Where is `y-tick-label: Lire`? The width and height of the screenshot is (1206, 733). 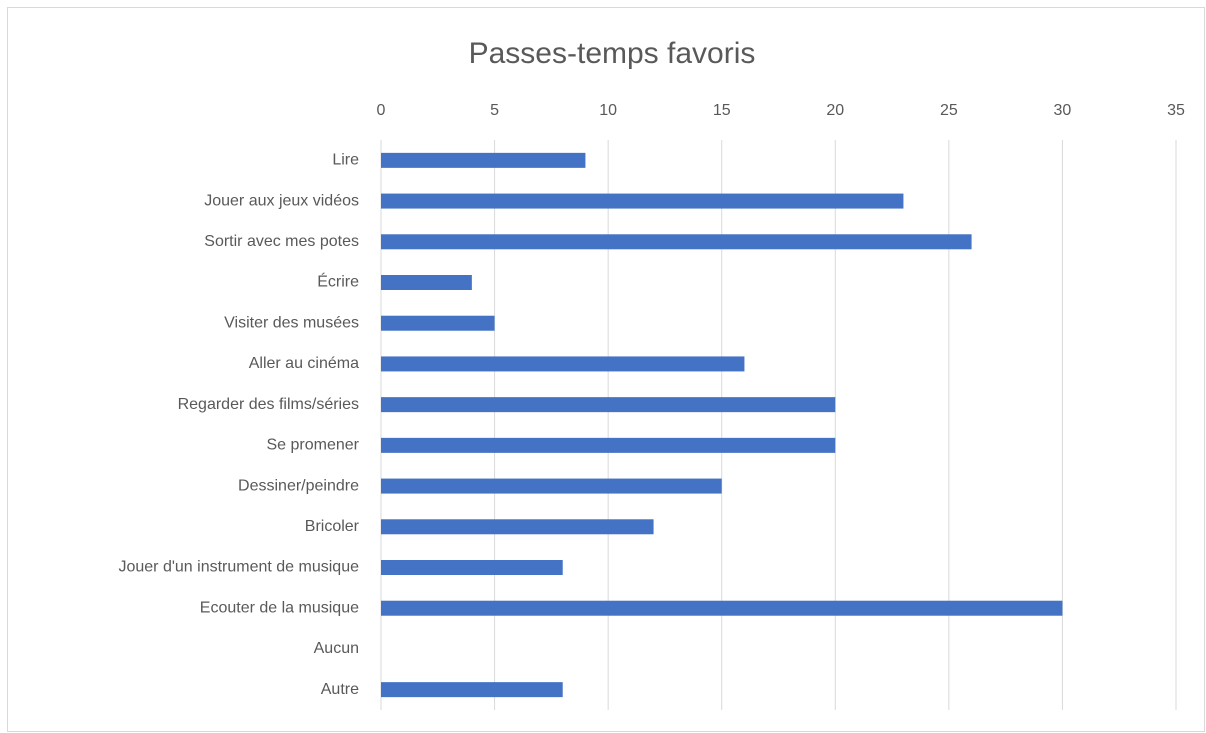 y-tick-label: Lire is located at coordinates (345, 160).